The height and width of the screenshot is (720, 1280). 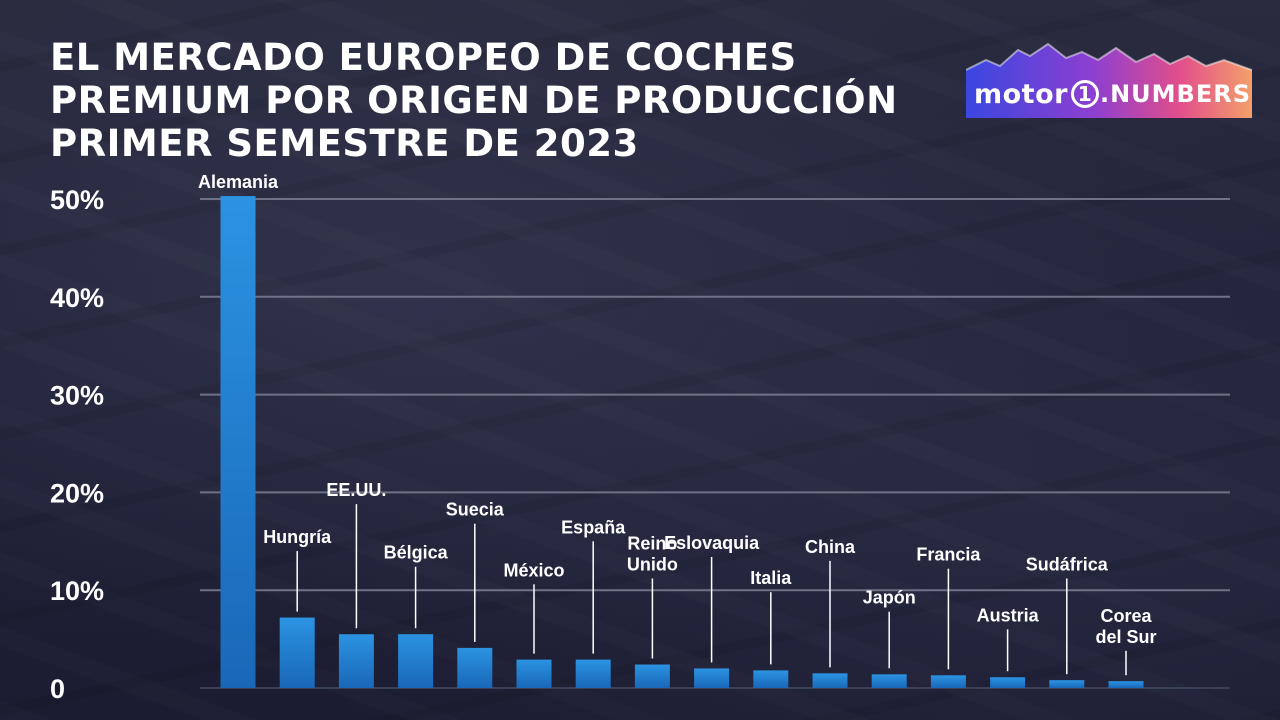 I want to click on category-label-12: Francia, so click(x=948, y=555).